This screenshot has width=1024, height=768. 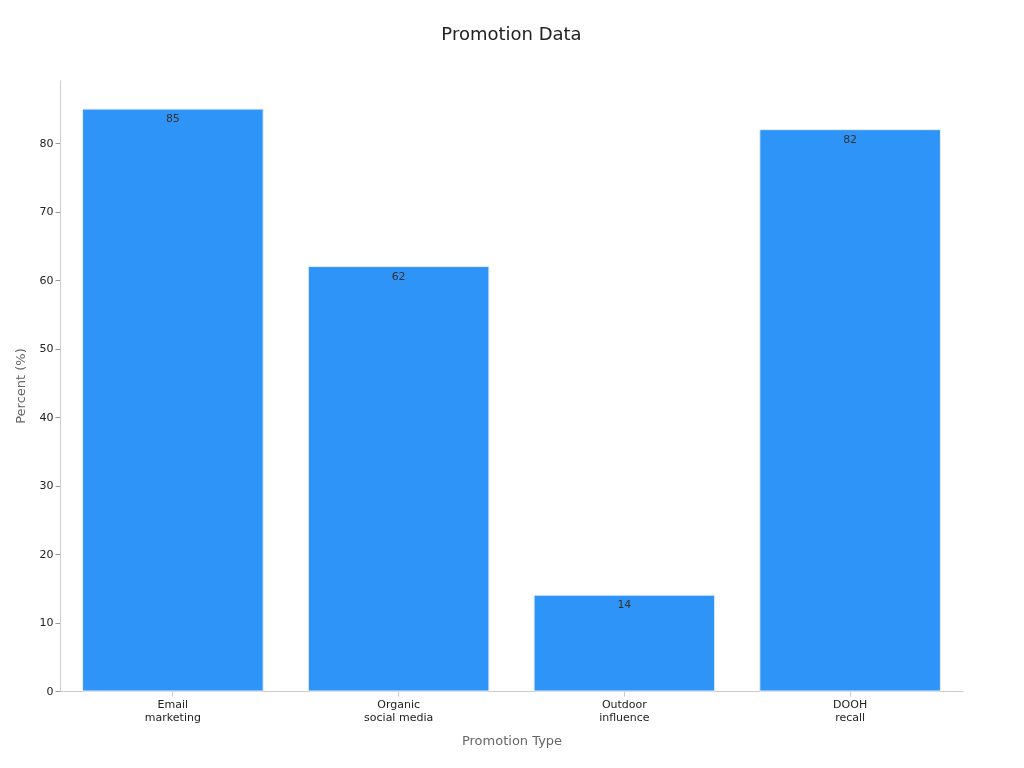 I want to click on chart-title: Promotion Data, so click(x=511, y=33).